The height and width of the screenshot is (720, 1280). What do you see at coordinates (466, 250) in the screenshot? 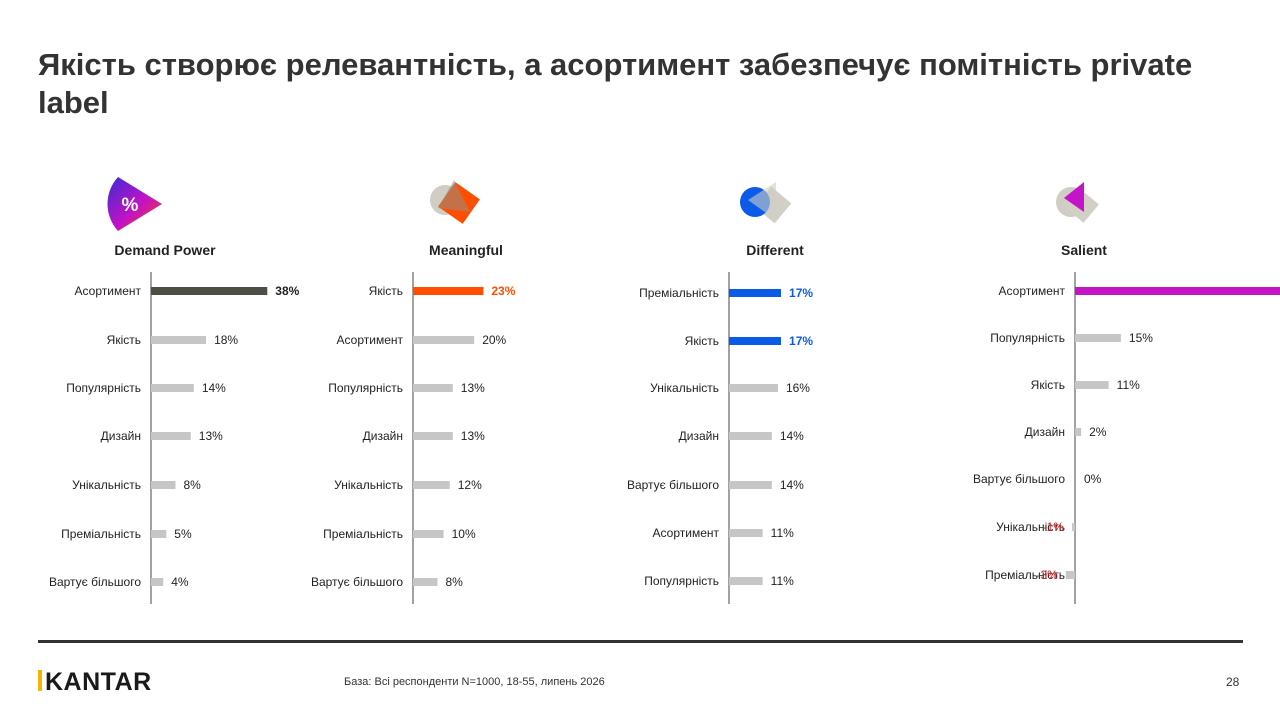
I see `chart-title: Meaningful` at bounding box center [466, 250].